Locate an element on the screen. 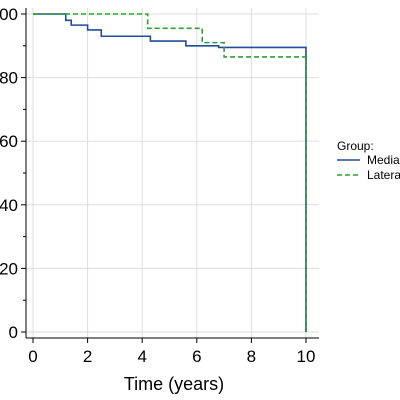 The width and height of the screenshot is (400, 400). legend-items: MedialLateral is located at coordinates (368, 167).